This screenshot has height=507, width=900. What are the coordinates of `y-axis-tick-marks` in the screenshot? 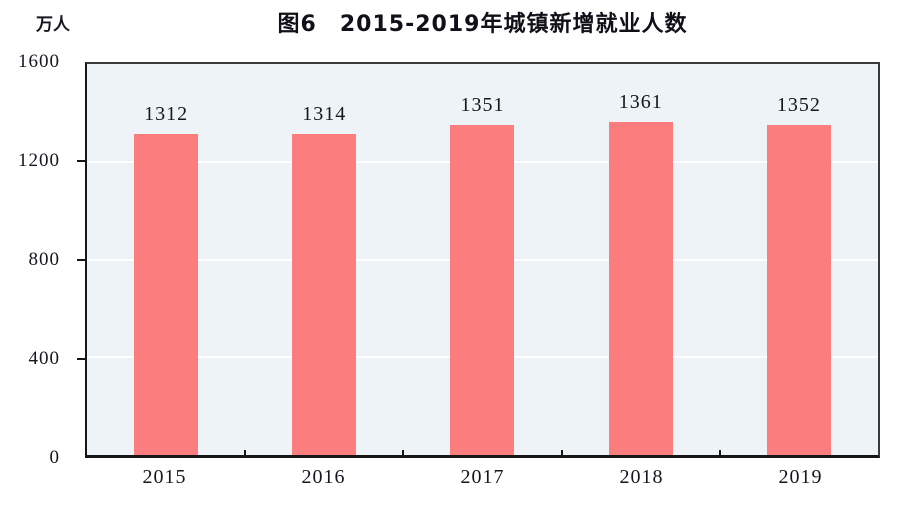 It's located at (81, 260).